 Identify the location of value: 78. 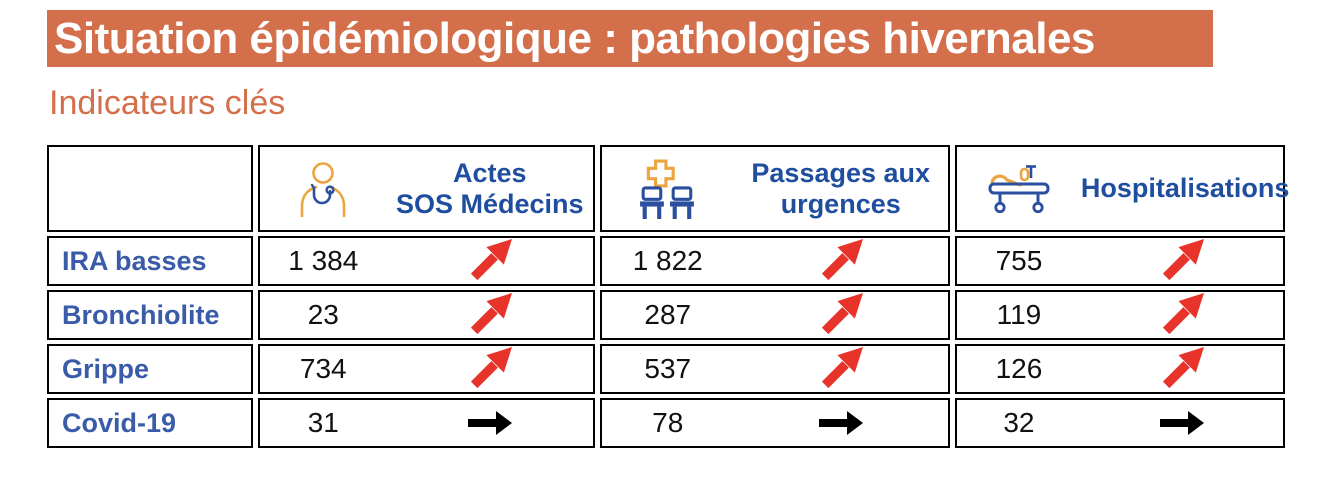
(668, 422).